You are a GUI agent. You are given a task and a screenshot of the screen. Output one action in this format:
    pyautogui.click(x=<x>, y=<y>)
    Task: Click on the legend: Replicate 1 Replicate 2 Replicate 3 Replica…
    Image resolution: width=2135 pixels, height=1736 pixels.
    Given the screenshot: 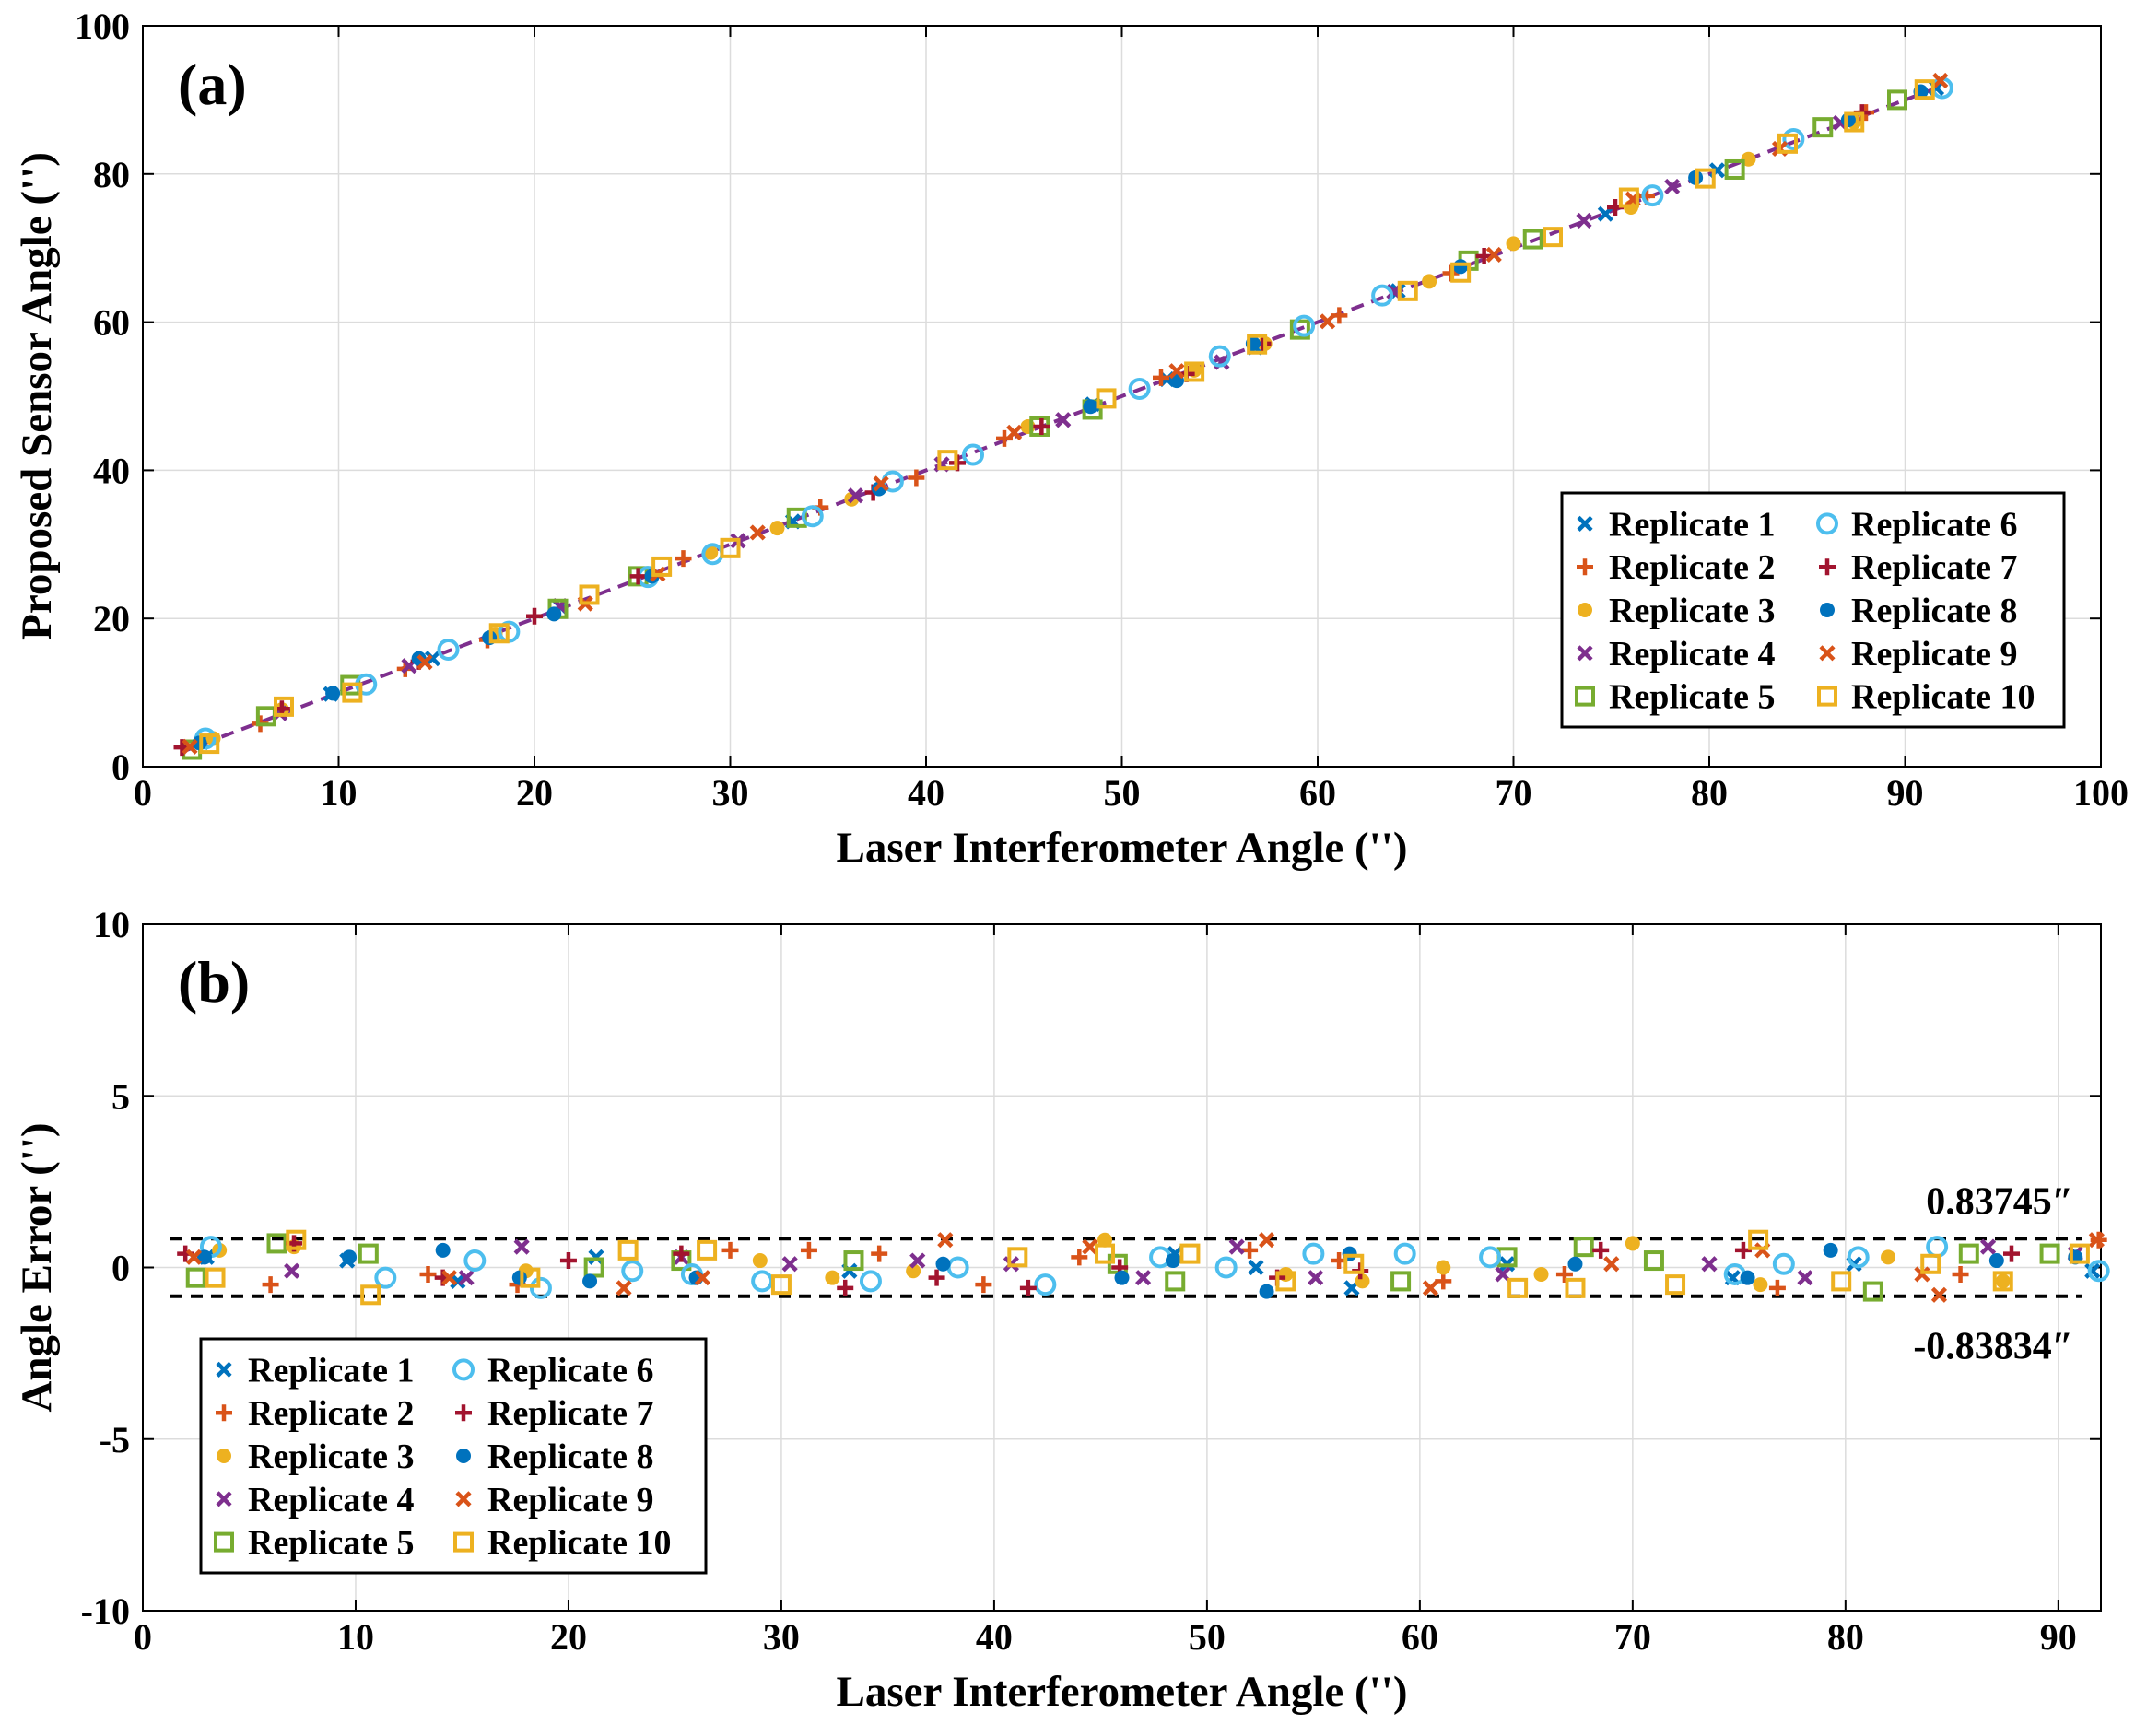 What is the action you would take?
    pyautogui.click(x=1813, y=610)
    